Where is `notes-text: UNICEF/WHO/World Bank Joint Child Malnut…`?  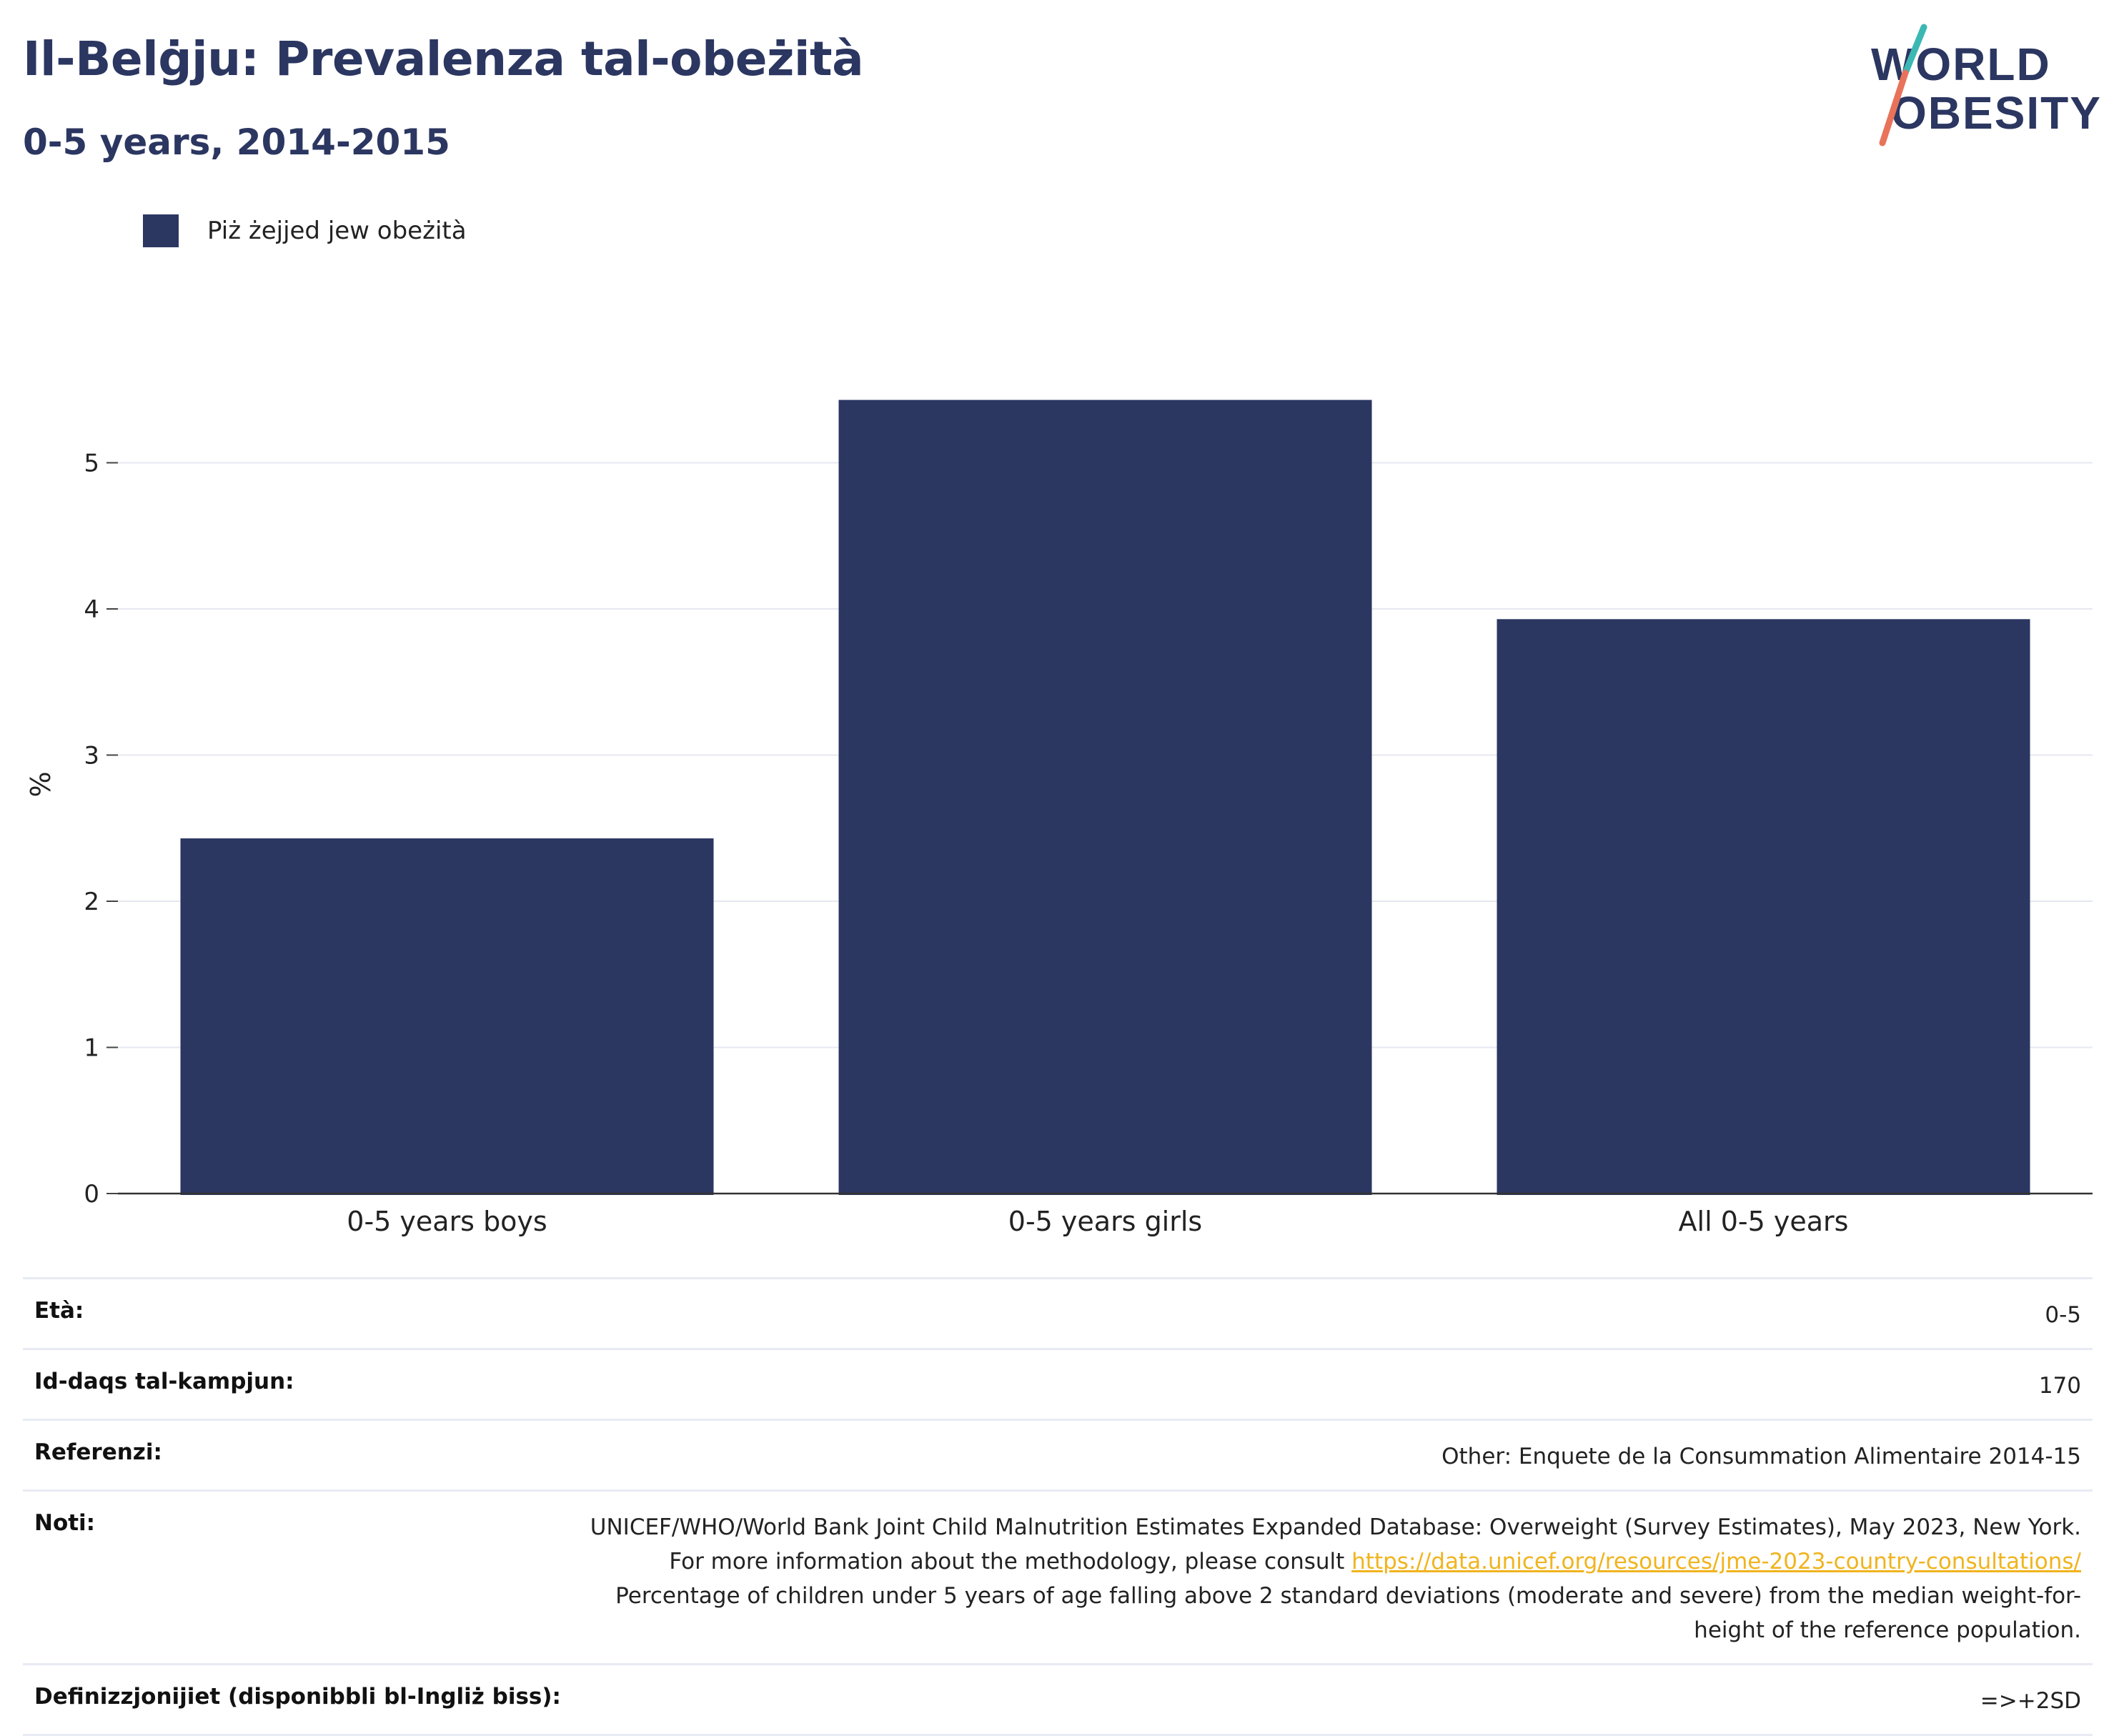 notes-text: UNICEF/WHO/World Bank Joint Child Malnut… is located at coordinates (1335, 1544).